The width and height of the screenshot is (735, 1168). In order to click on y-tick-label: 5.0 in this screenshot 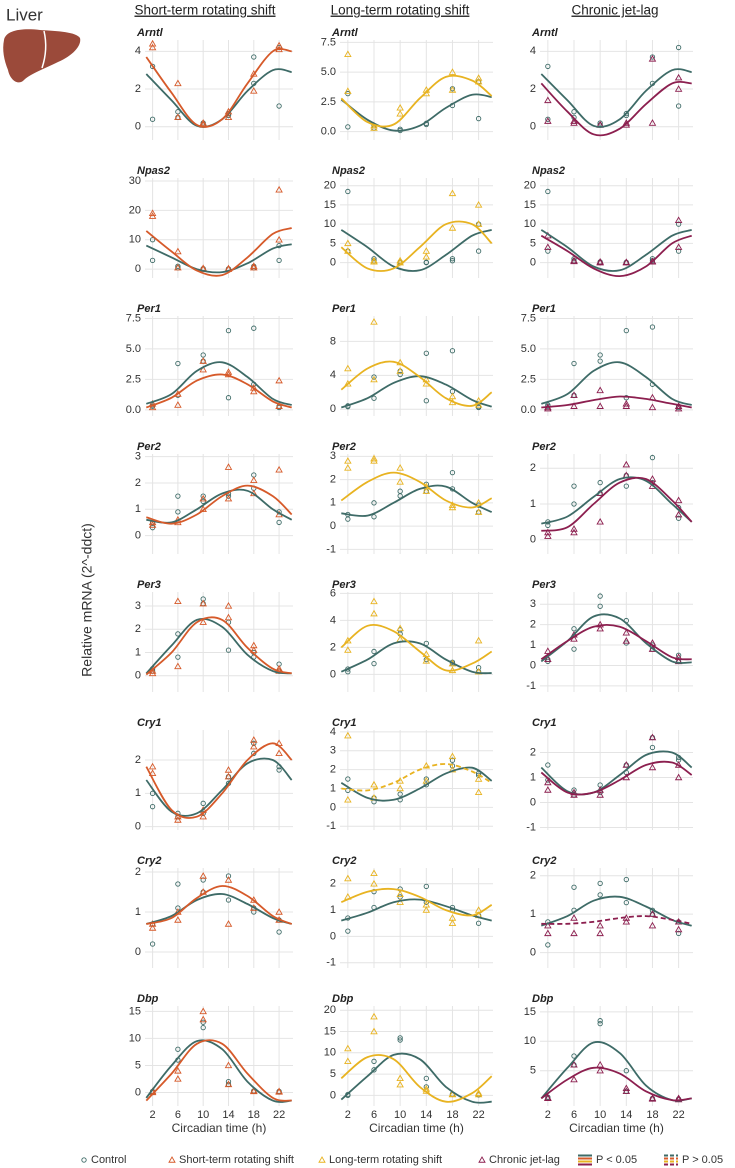, I will do `click(328, 72)`.